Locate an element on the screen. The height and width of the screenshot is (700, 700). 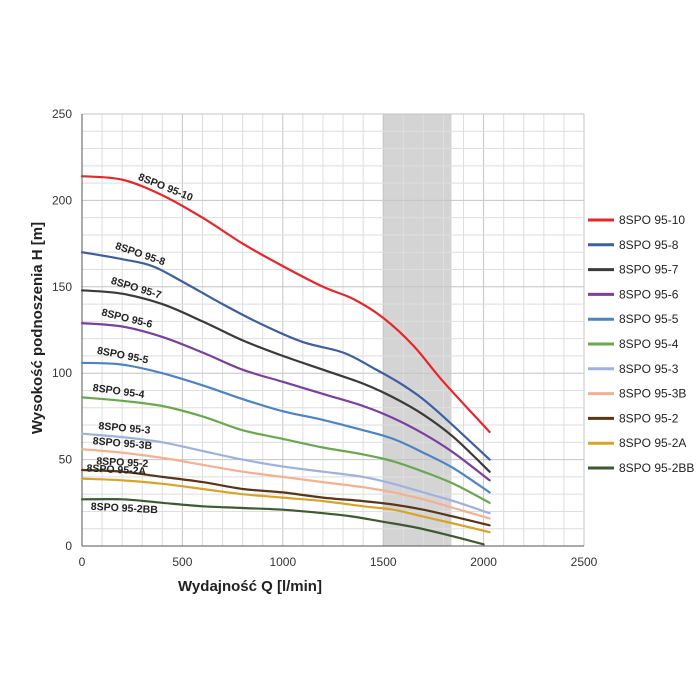
y-tick-label: 250 is located at coordinates (62, 114).